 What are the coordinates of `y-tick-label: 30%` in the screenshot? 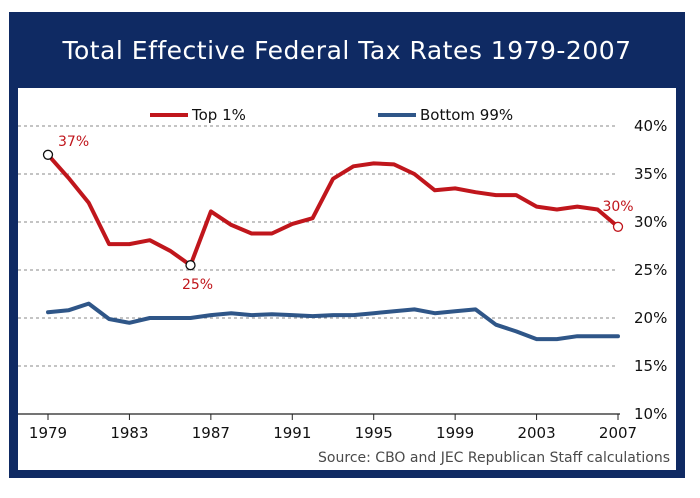 It's located at (650, 222).